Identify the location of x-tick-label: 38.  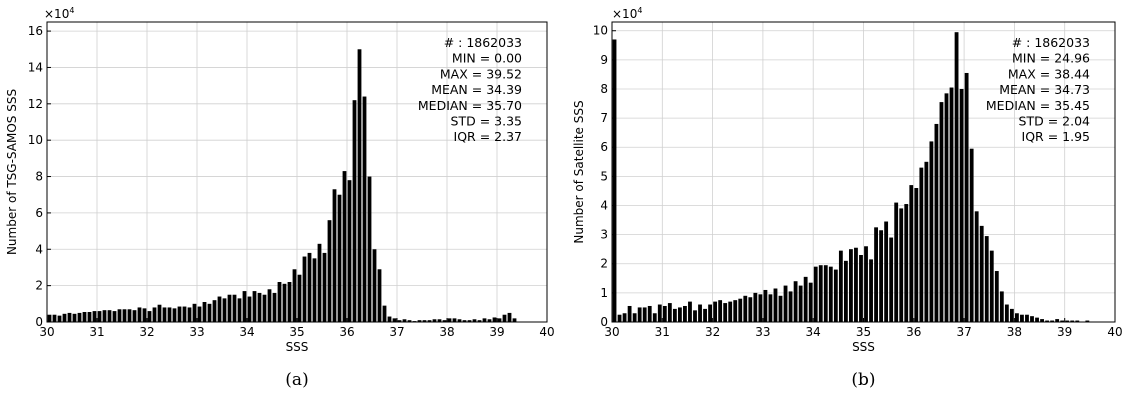
(446, 332).